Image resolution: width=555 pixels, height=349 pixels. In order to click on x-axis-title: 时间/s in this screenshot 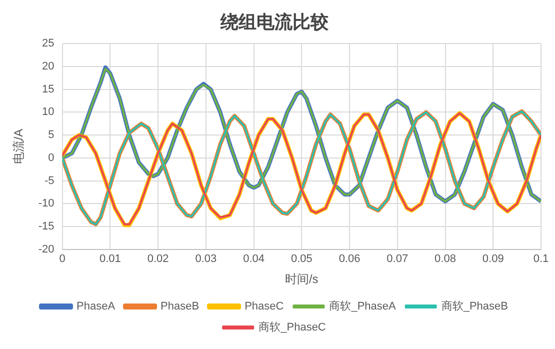, I will do `click(301, 279)`.